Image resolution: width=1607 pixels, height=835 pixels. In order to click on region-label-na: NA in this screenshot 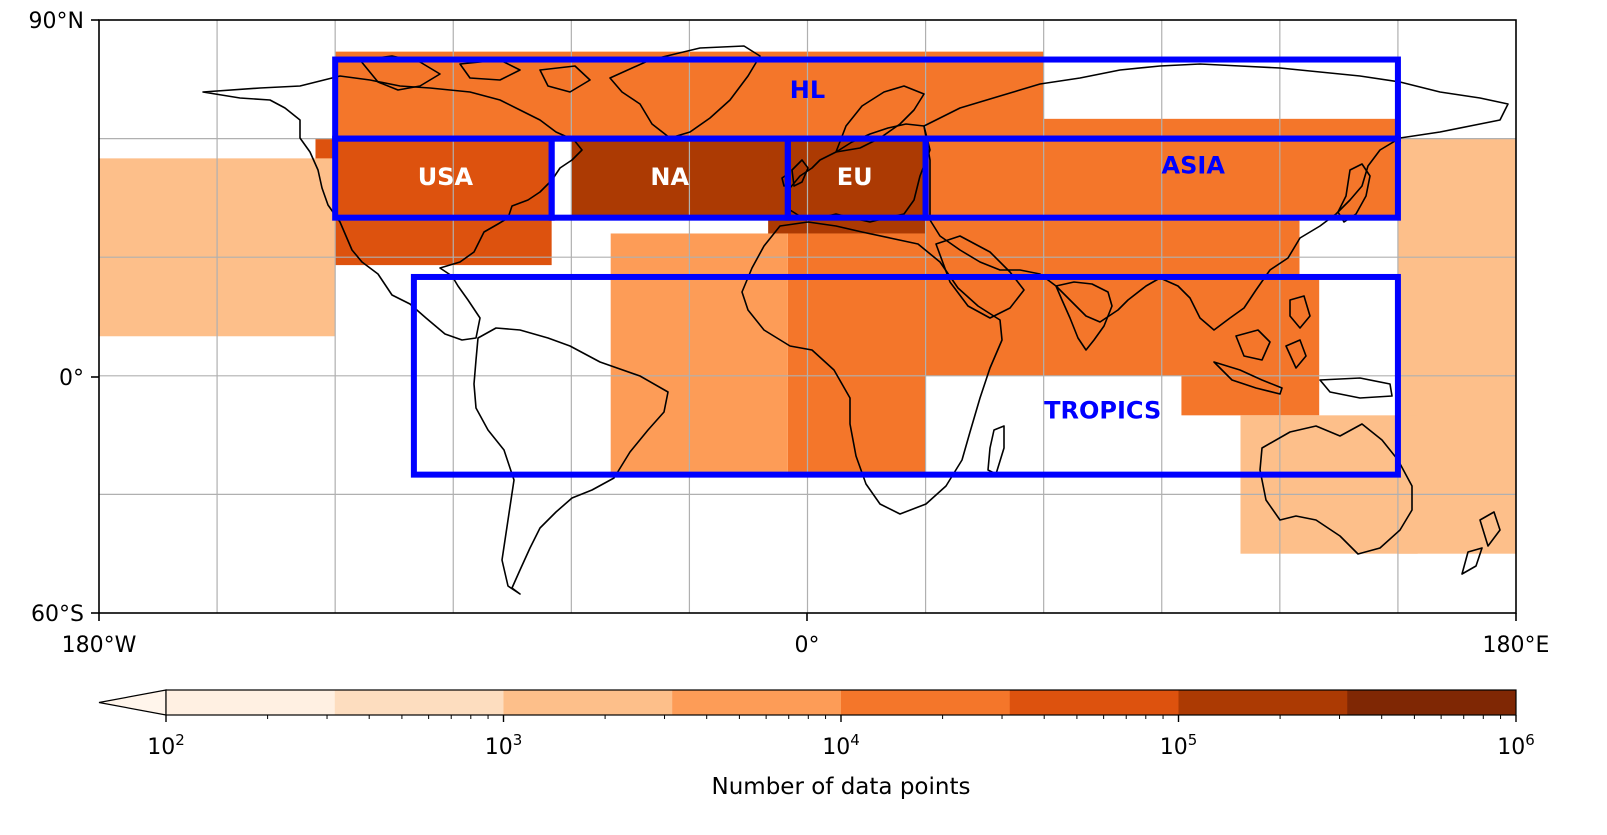, I will do `click(669, 177)`.